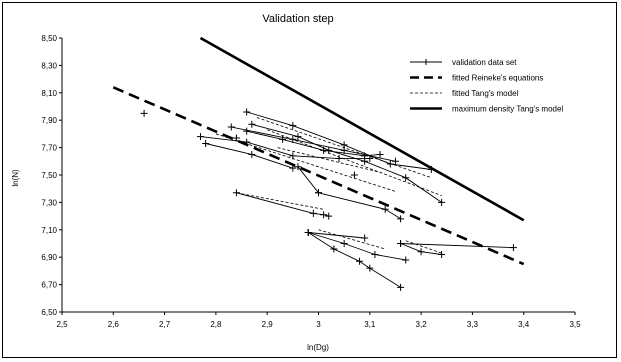  What do you see at coordinates (49, 120) in the screenshot?
I see `y-tick-label: 7,90` at bounding box center [49, 120].